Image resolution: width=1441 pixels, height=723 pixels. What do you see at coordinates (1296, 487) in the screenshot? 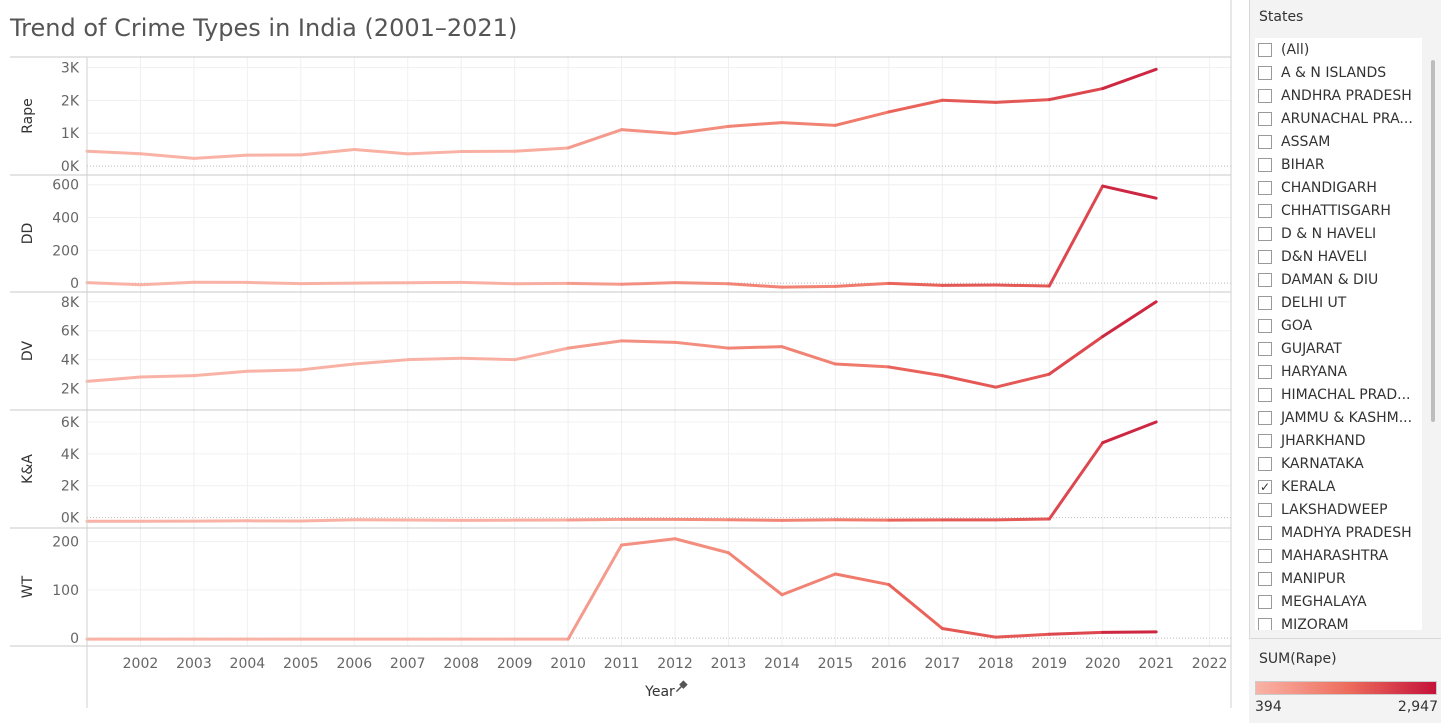
I see `state-filter-item: ✓KERALA` at bounding box center [1296, 487].